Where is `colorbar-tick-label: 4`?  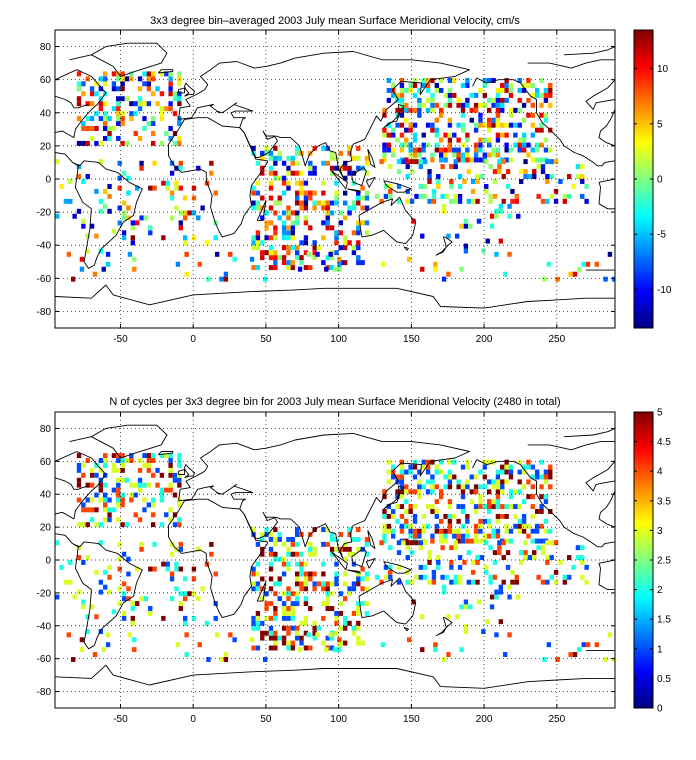 colorbar-tick-label: 4 is located at coordinates (660, 472).